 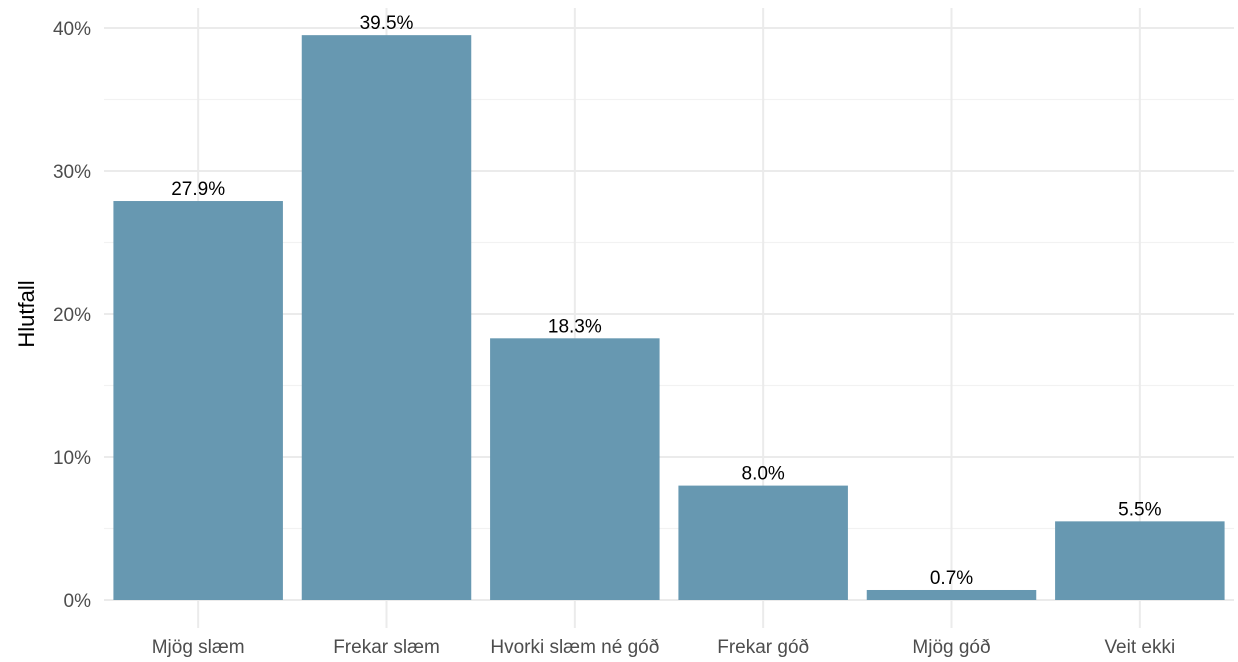 I want to click on x-tick-label: Hvorki slæm né góð, so click(x=574, y=647).